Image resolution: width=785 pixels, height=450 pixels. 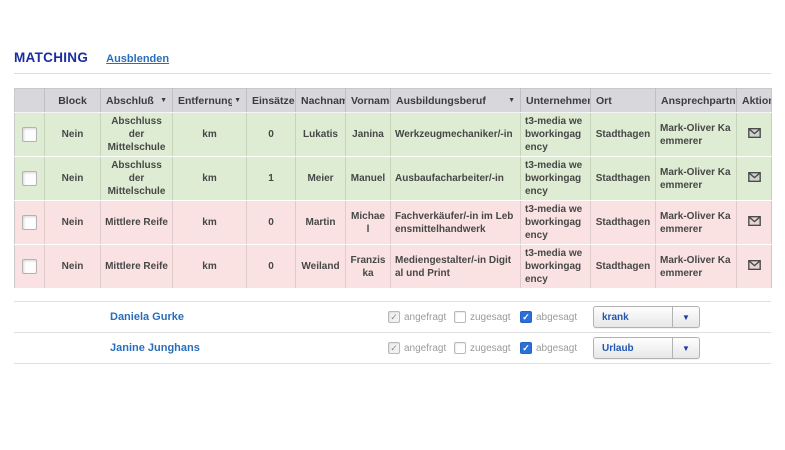 What do you see at coordinates (455, 134) in the screenshot?
I see `cell-ausbildungsberuf: Werkzeugmechaniker/-in` at bounding box center [455, 134].